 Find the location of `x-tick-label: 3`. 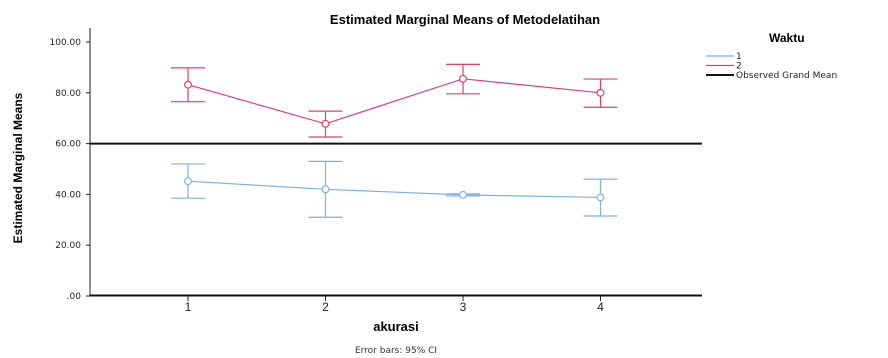

x-tick-label: 3 is located at coordinates (463, 307).